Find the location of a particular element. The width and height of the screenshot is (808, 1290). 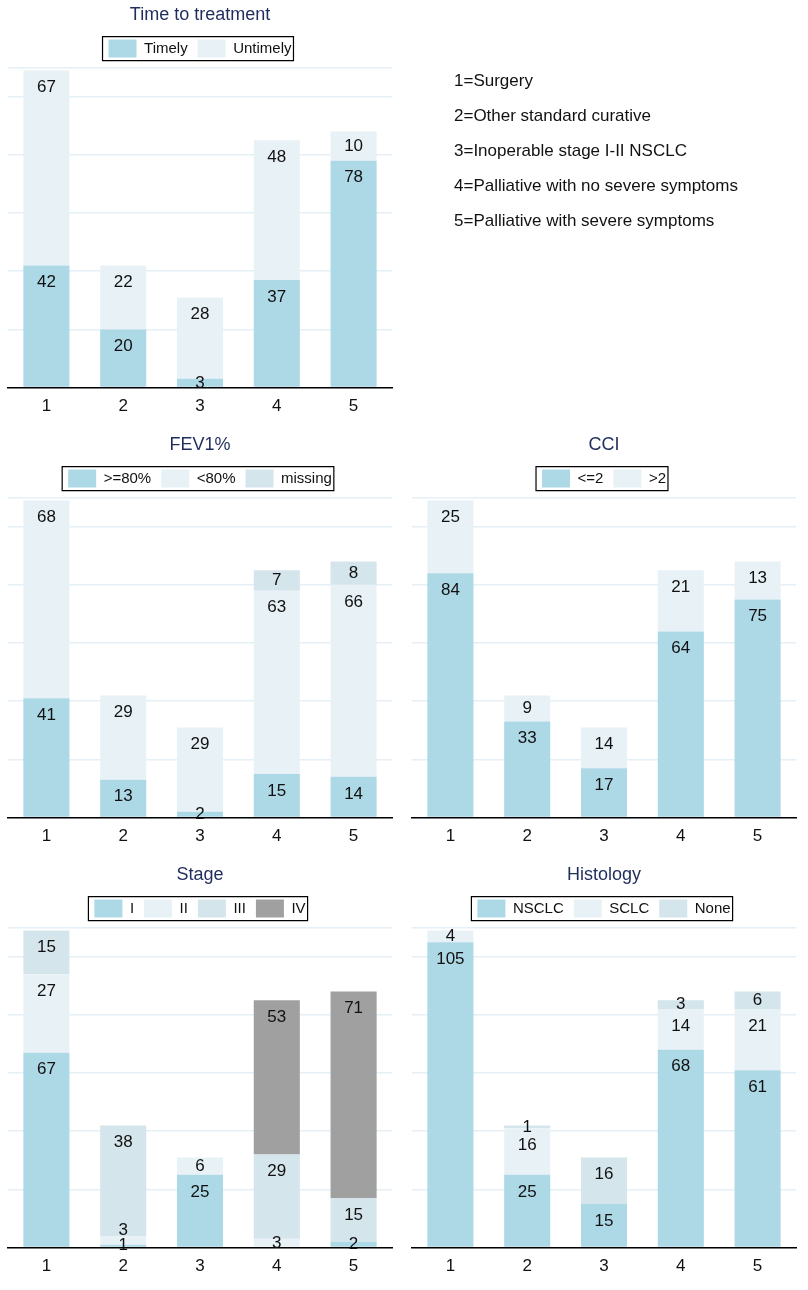

data-label: 9 is located at coordinates (527, 708).